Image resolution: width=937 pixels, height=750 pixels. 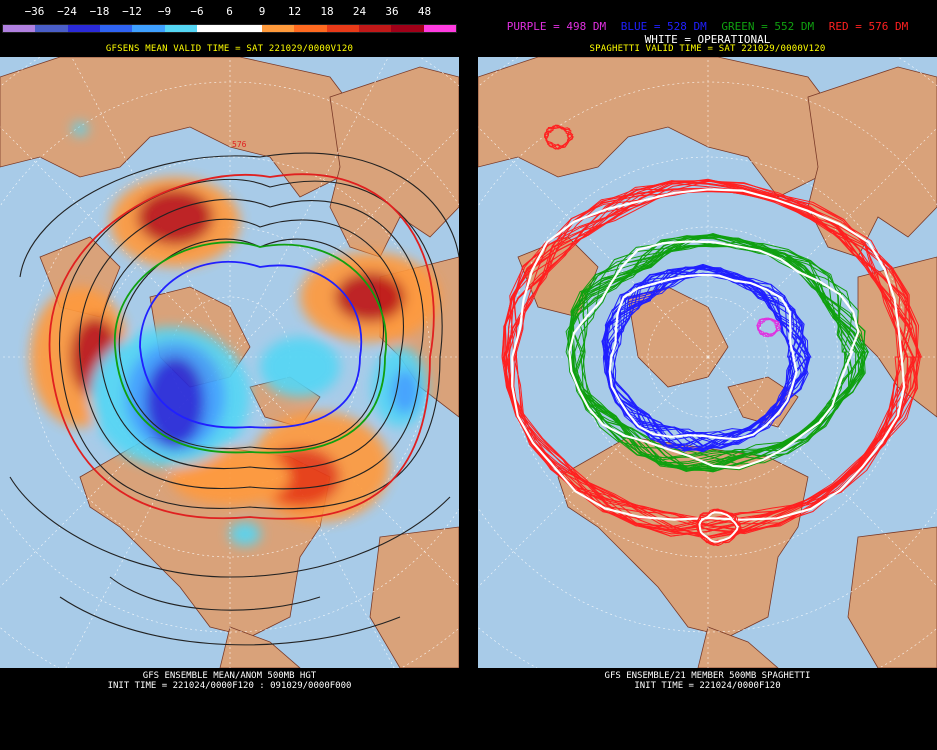 I want to click on key-red: RED = 576 DM, so click(x=868, y=26).